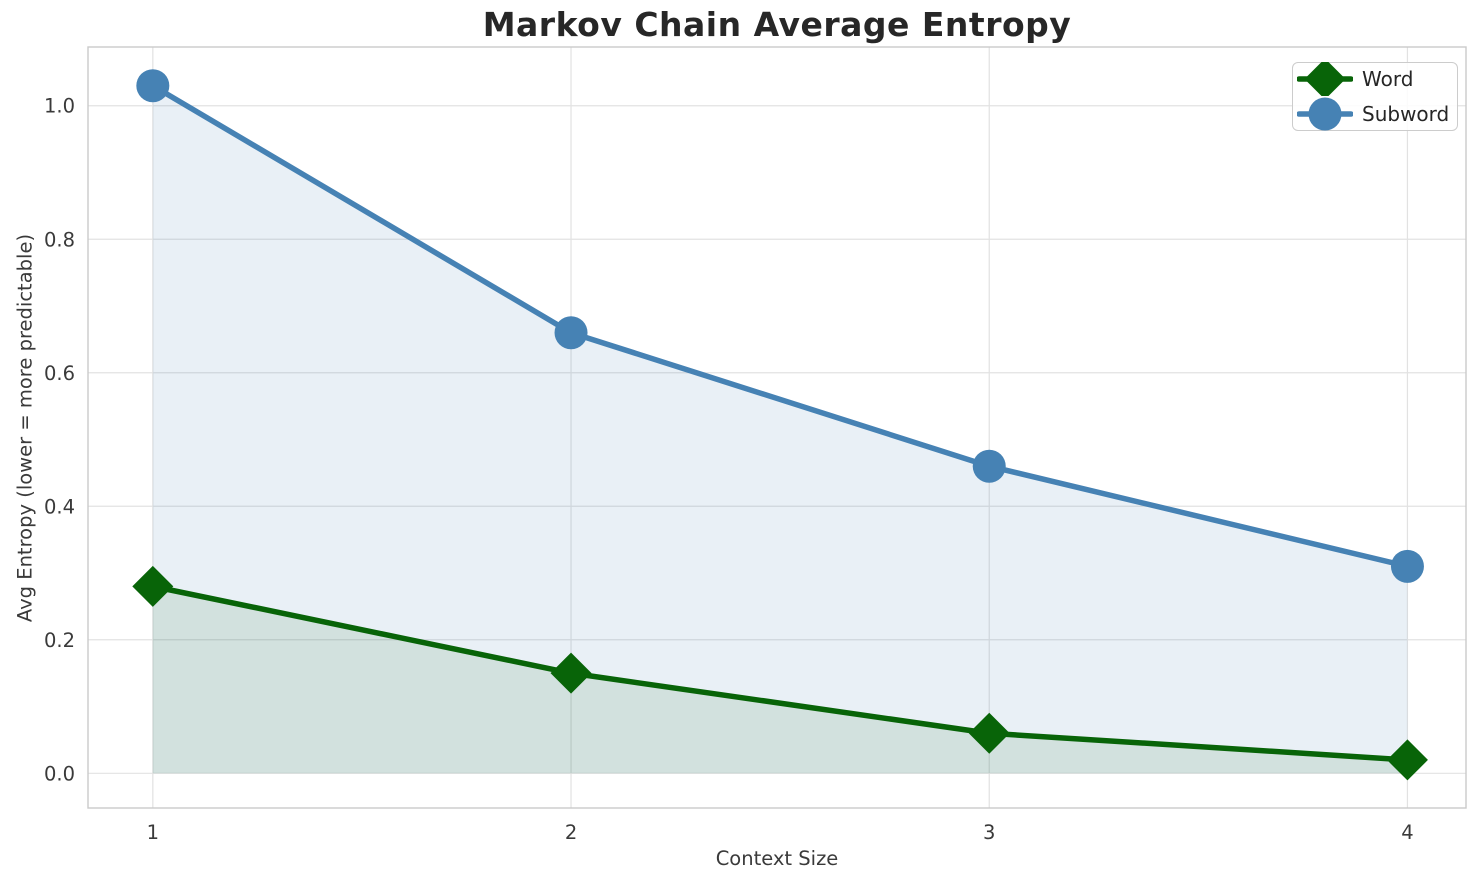  I want to click on circle-marker-icon, so click(1325, 114).